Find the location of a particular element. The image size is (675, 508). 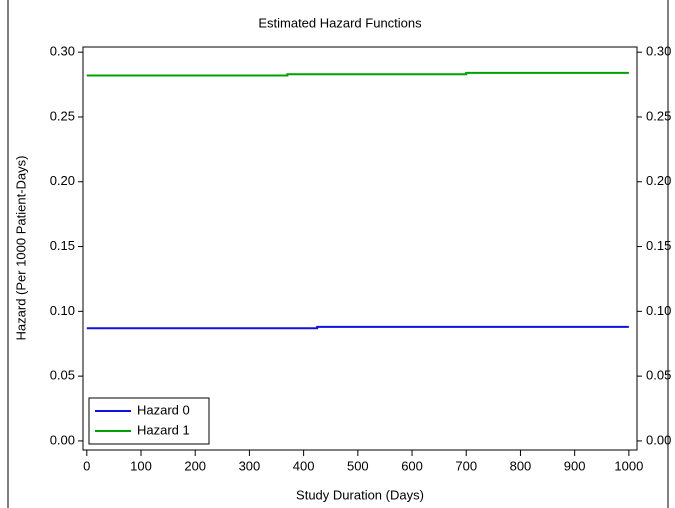

legend-label: Hazard 0 is located at coordinates (163, 409).